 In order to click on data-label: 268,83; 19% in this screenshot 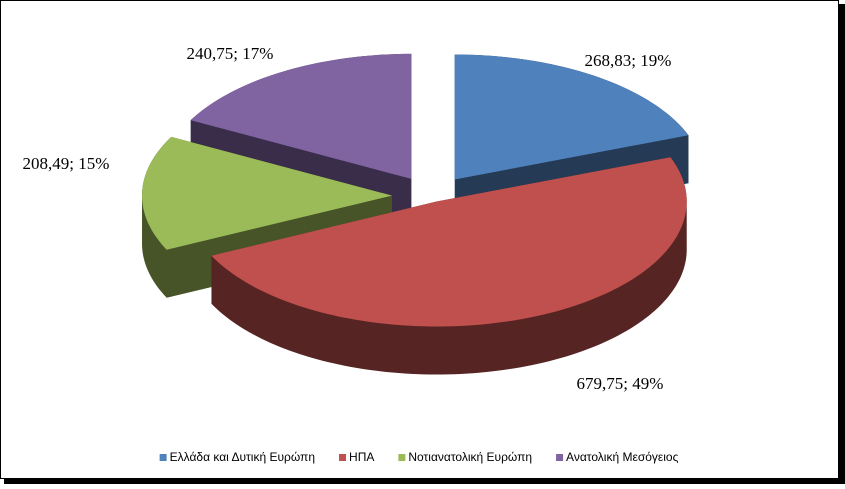, I will do `click(628, 60)`.